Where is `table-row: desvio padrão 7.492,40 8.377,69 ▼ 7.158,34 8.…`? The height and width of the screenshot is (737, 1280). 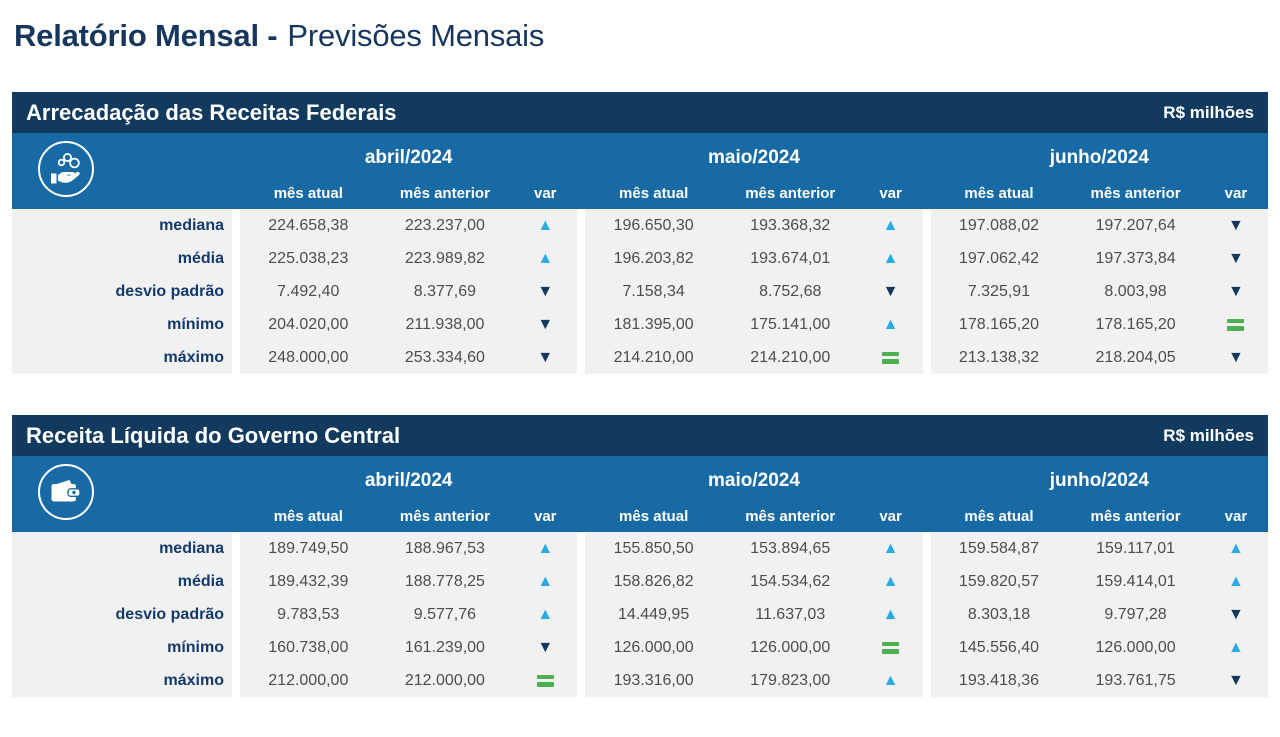
table-row: desvio padrão 7.492,40 8.377,69 ▼ 7.158,34 8.… is located at coordinates (640, 291).